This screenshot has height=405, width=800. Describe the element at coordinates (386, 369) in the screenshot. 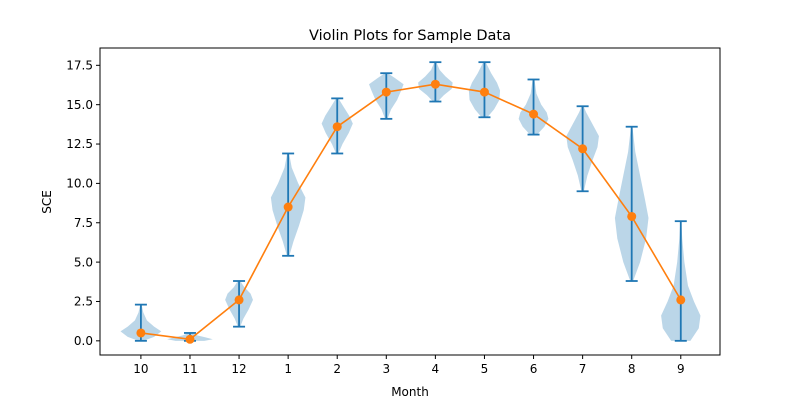

I see `x-tick-label-3: 3` at that location.